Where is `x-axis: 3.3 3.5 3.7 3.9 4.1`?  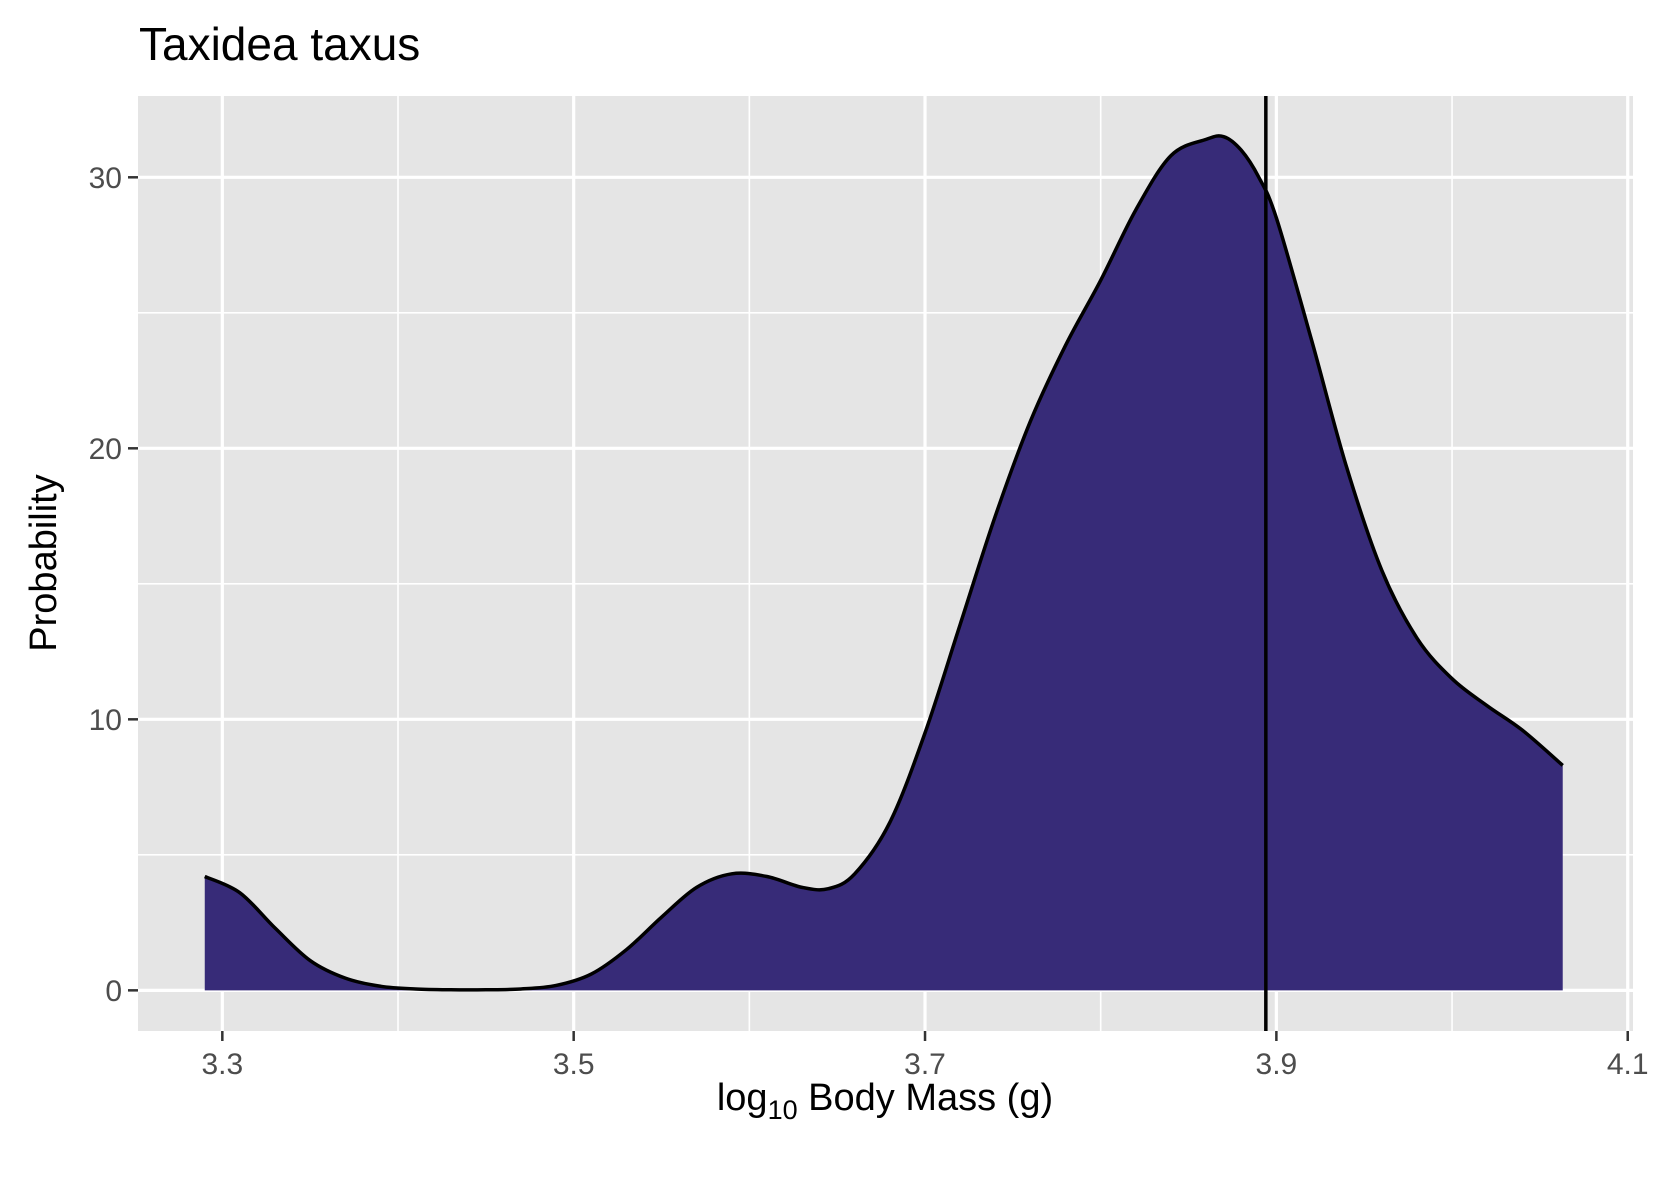 x-axis: 3.3 3.5 3.7 3.9 4.1 is located at coordinates (925, 1056).